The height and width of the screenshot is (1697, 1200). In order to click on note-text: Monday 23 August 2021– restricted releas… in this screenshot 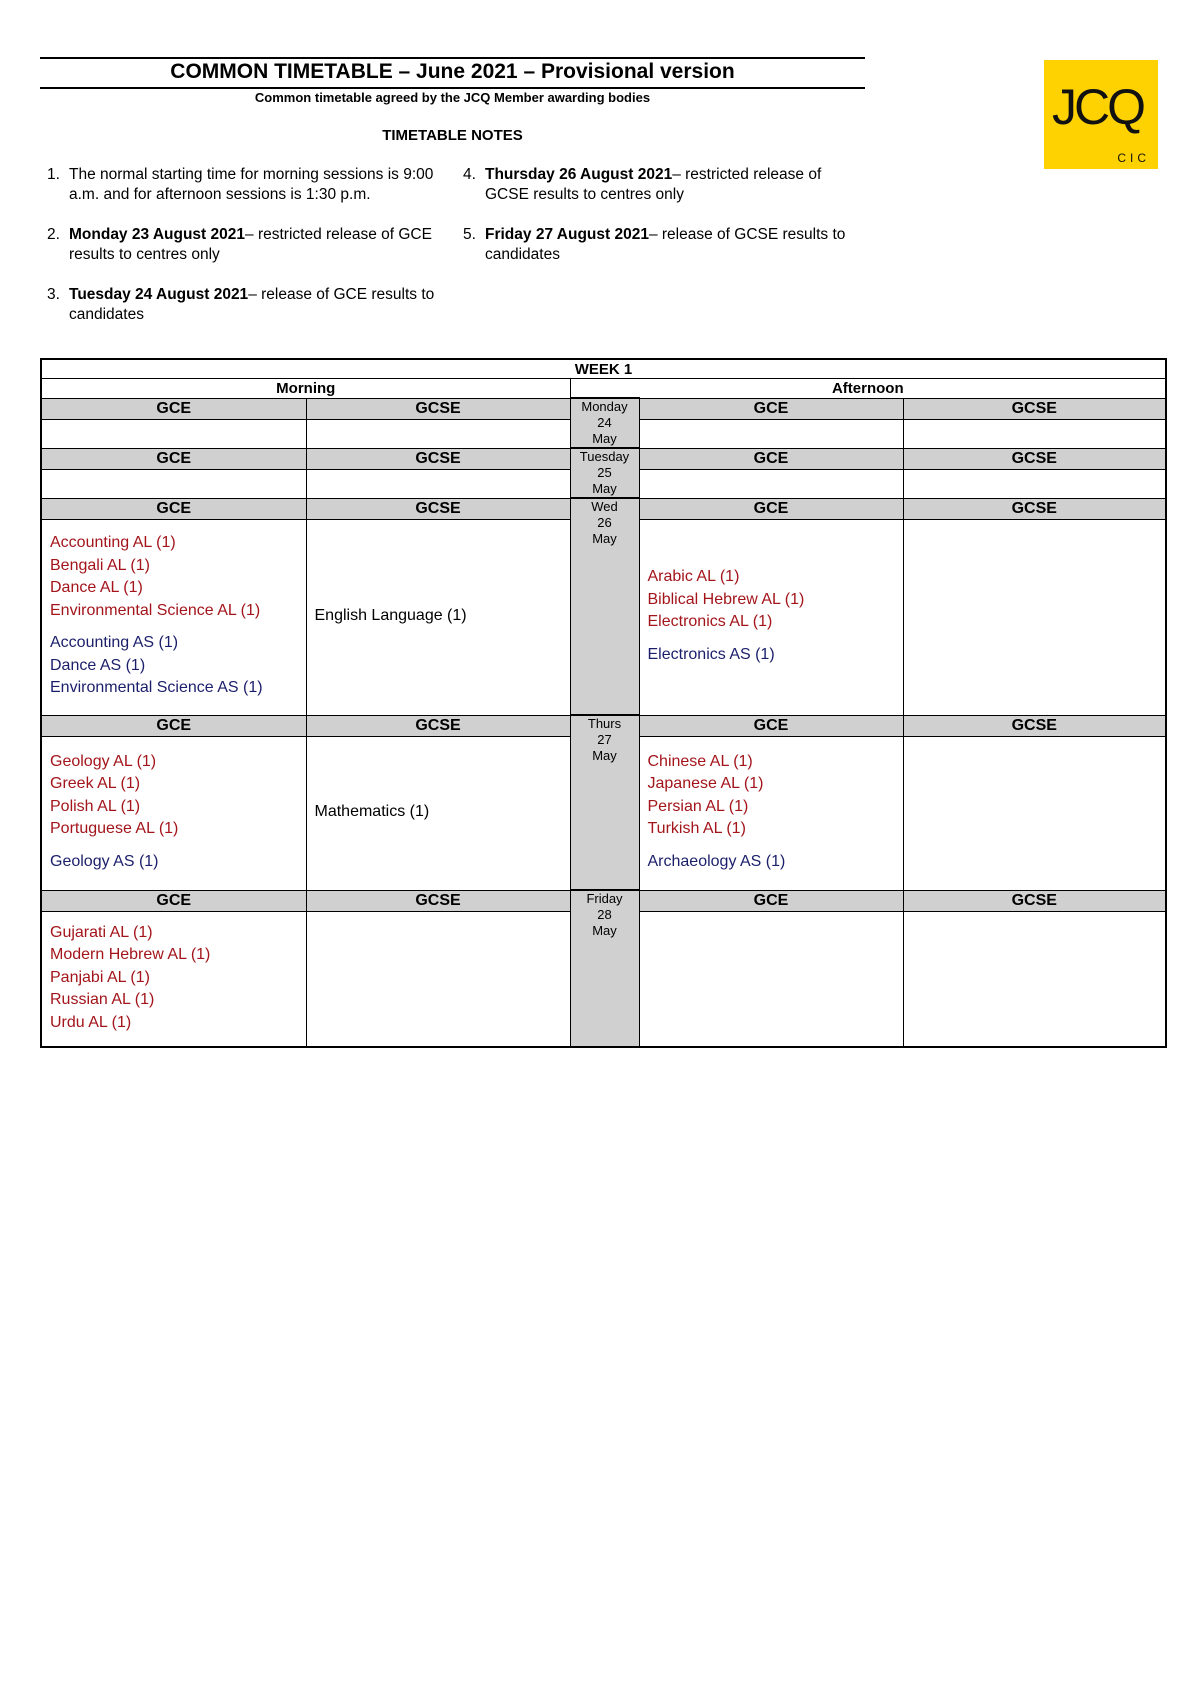, I will do `click(255, 245)`.